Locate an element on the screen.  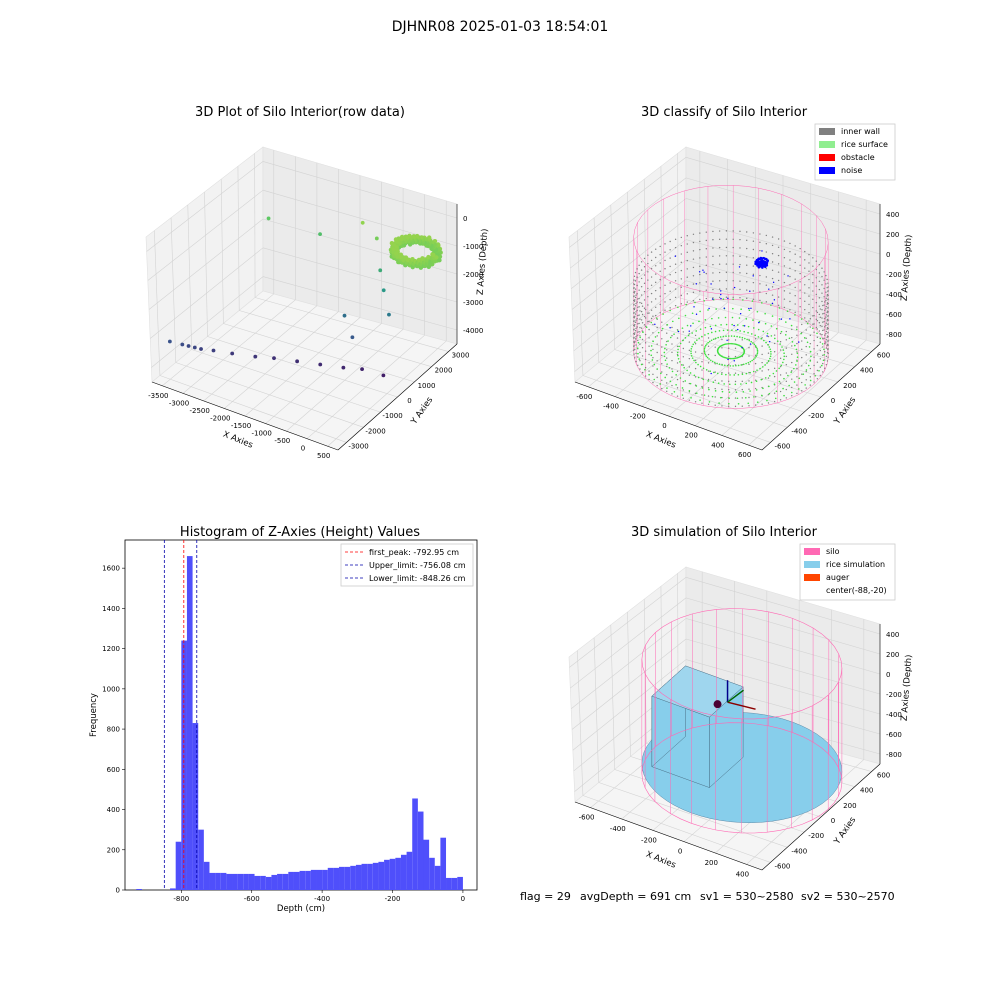
legend-first-peak: first_peak: -792.95 cm is located at coordinates (414, 552).